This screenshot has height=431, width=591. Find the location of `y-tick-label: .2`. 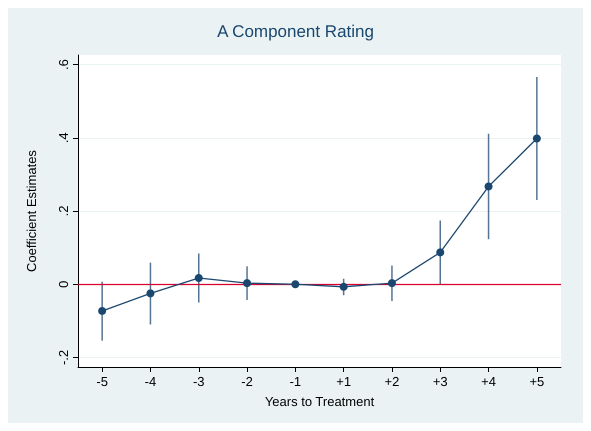

y-tick-label: .2 is located at coordinates (63, 211).